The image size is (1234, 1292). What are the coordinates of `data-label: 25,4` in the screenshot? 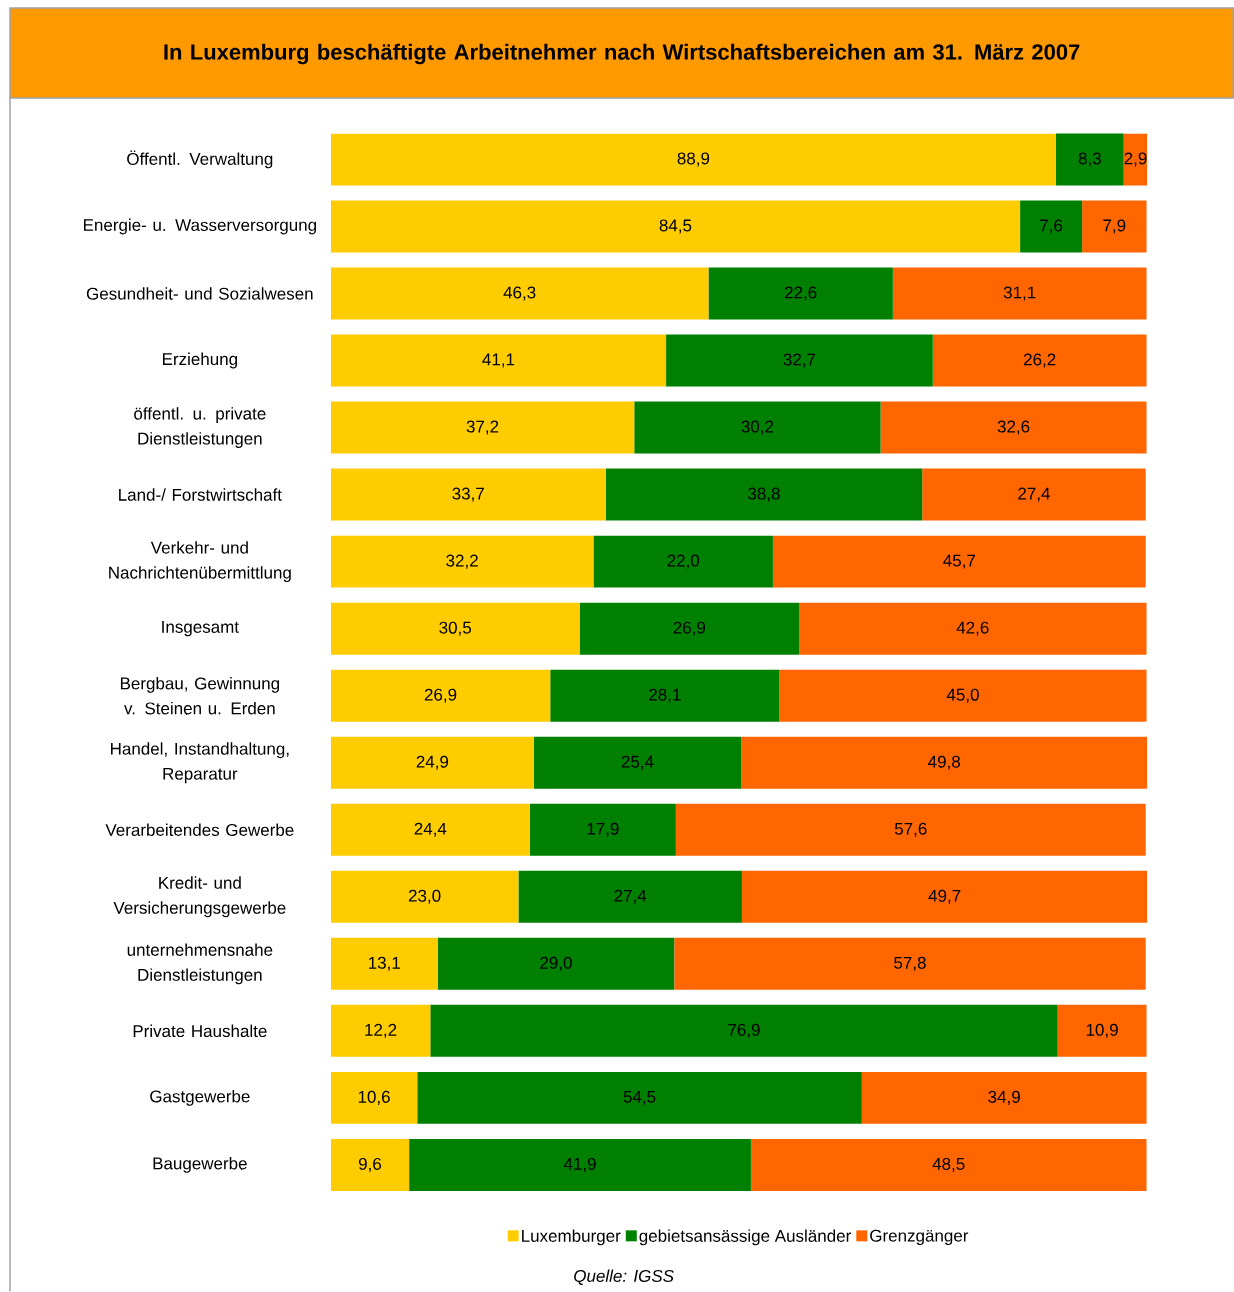 It's located at (637, 762).